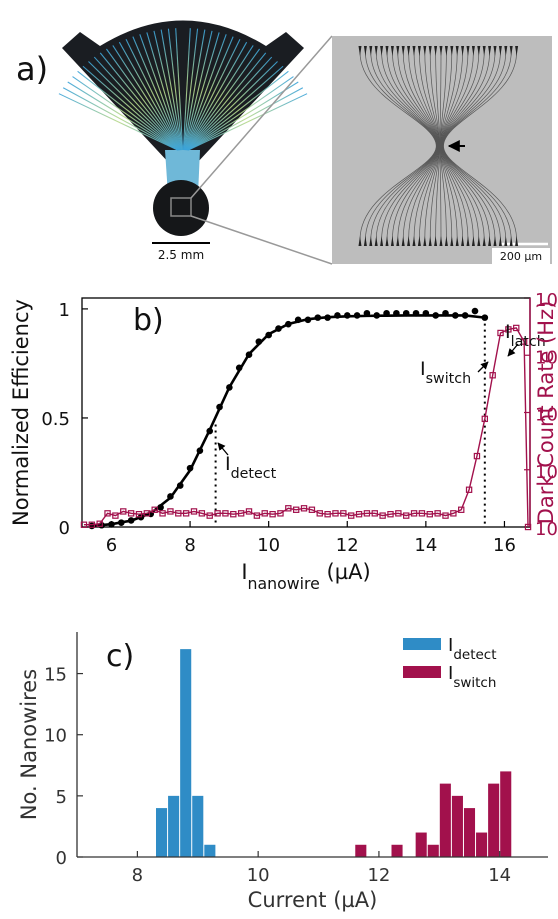 The image size is (558, 919). I want to click on panel-label: c), so click(120, 656).